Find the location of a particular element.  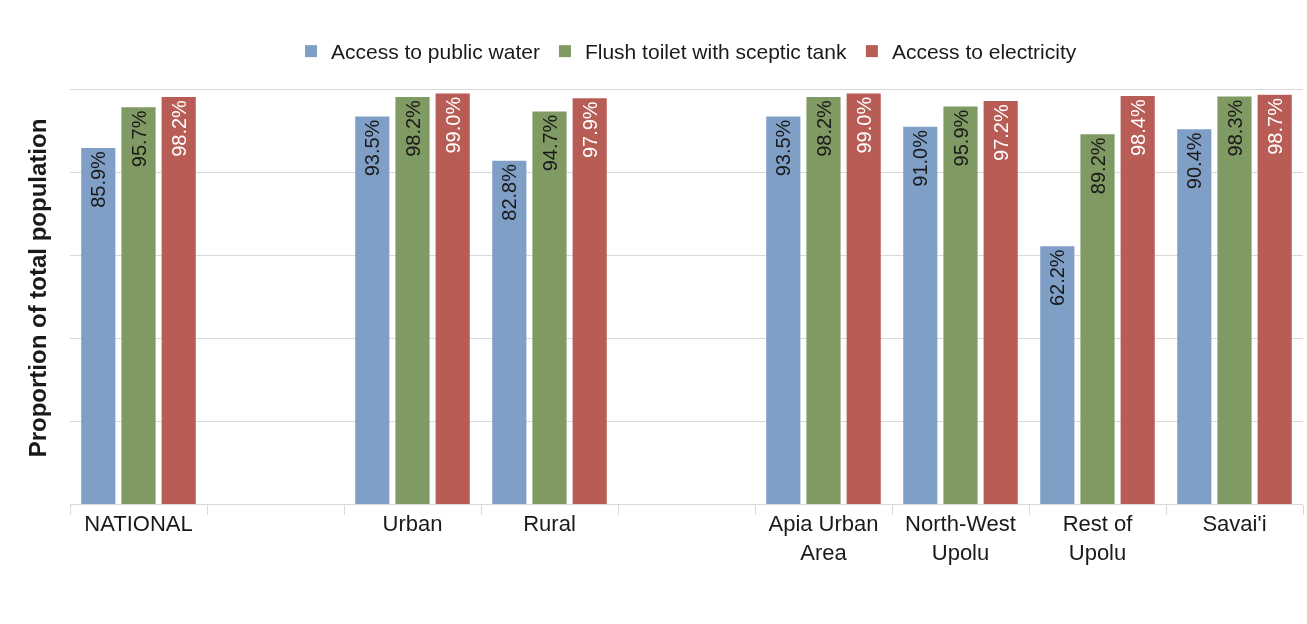

data-label: 62.2% is located at coordinates (1057, 278).